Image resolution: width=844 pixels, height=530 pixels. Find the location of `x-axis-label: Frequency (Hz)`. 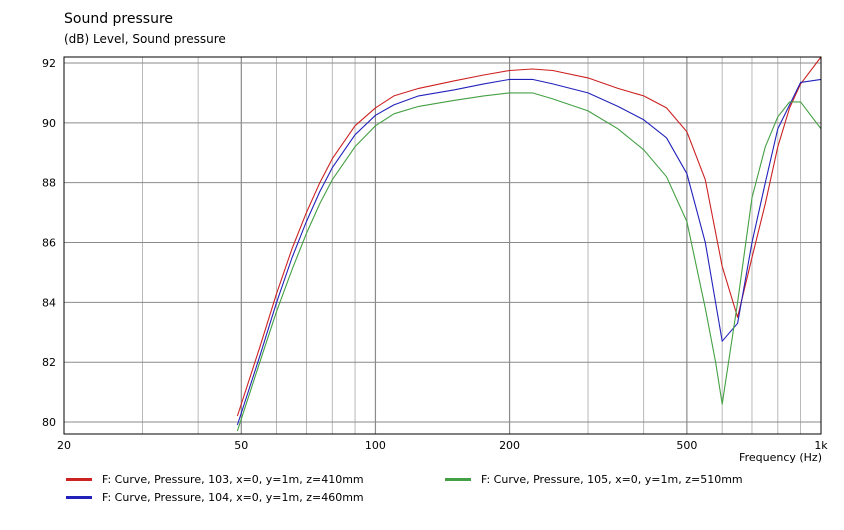

x-axis-label: Frequency (Hz) is located at coordinates (780, 457).